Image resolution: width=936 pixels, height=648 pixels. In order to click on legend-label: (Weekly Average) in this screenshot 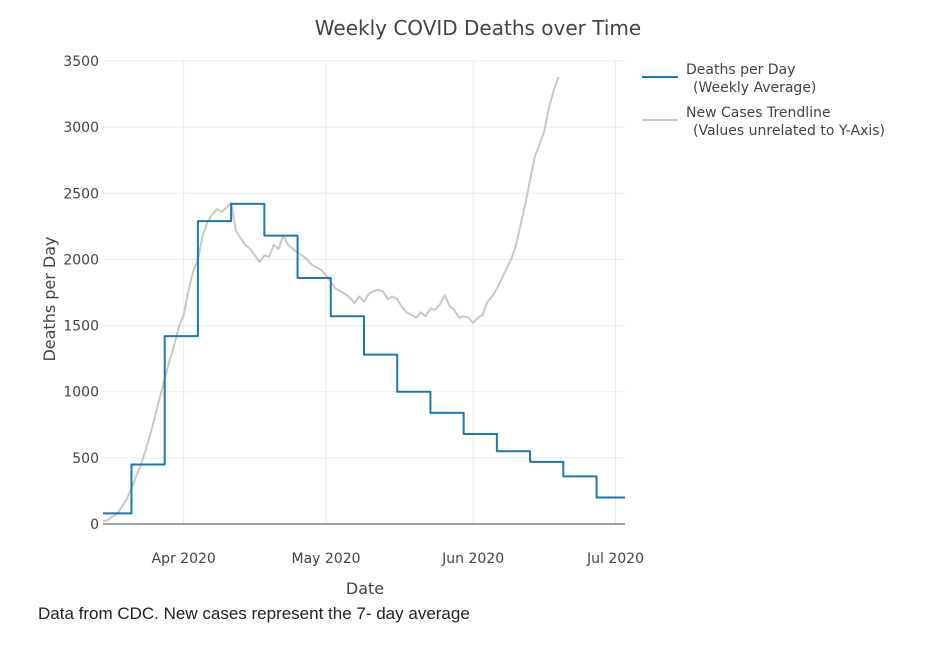, I will do `click(754, 88)`.